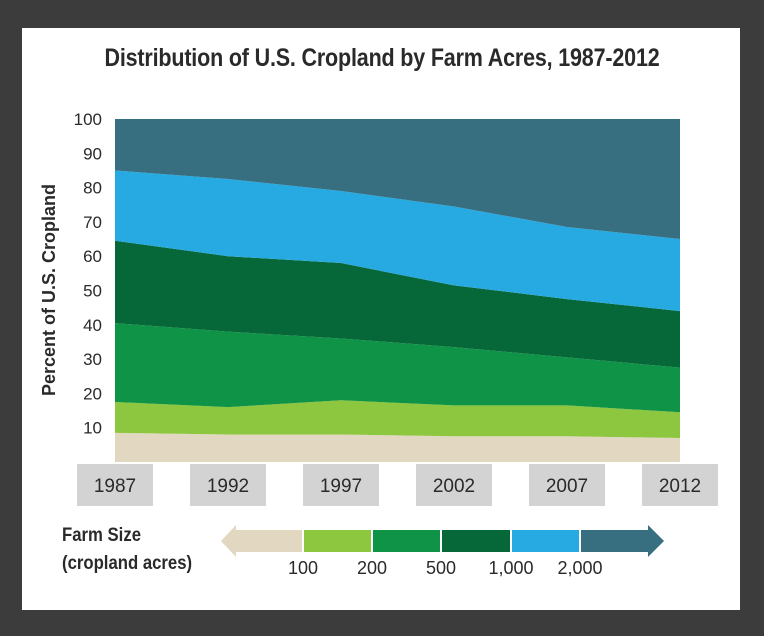  I want to click on y-tick-label: 20, so click(92, 393).